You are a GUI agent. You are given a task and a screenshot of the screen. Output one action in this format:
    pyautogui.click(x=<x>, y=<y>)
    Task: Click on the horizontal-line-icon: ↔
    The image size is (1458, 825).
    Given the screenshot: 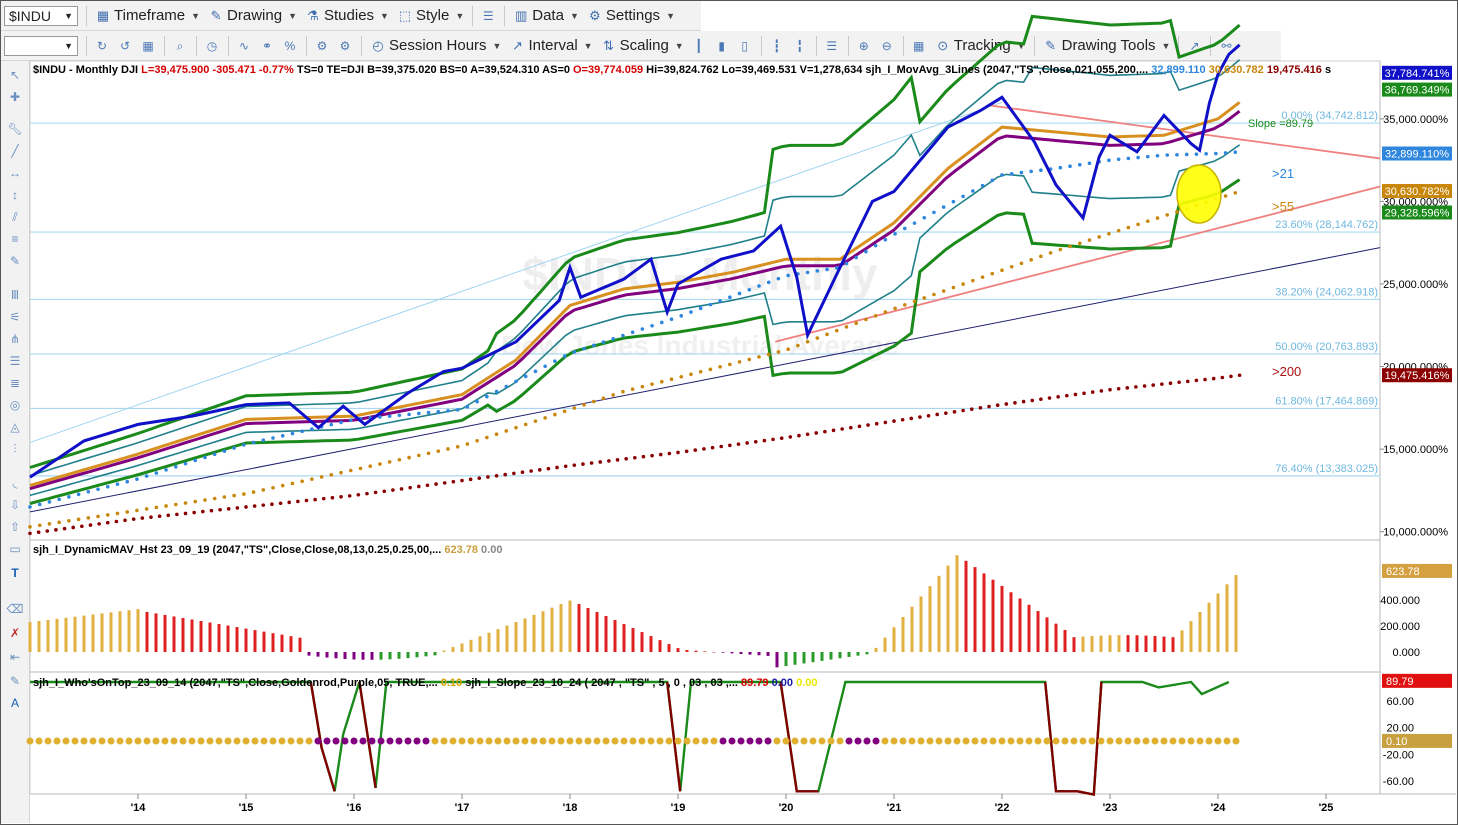 What is the action you would take?
    pyautogui.click(x=15, y=173)
    